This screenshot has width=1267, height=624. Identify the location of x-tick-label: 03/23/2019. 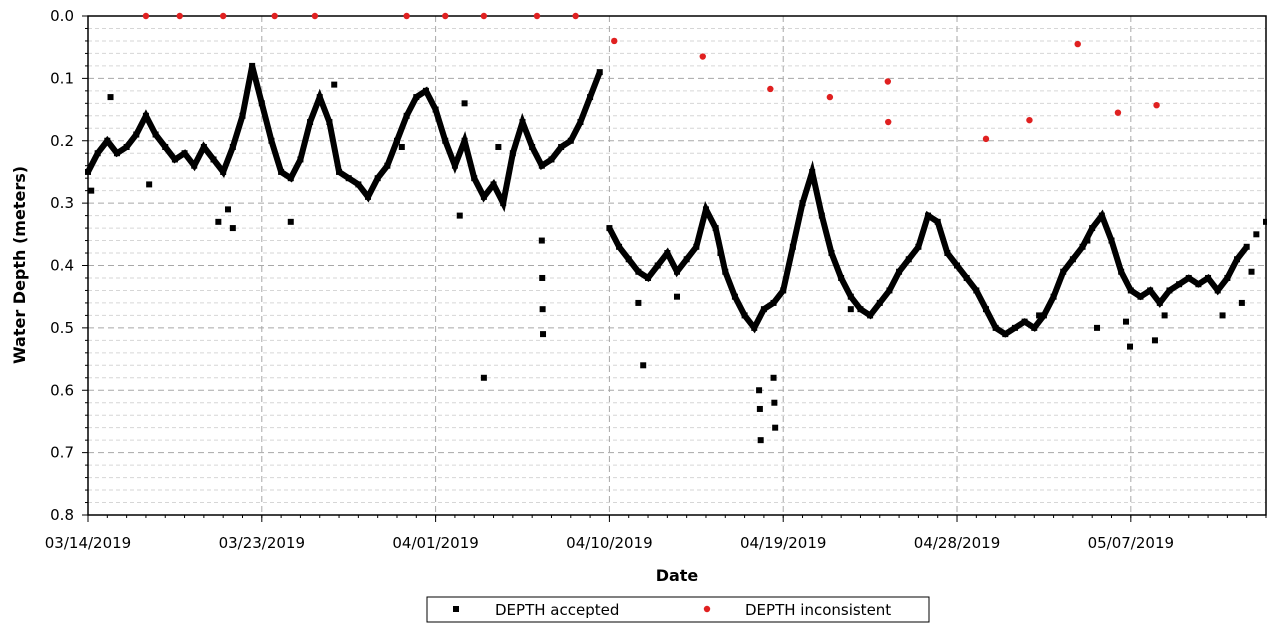
(262, 543).